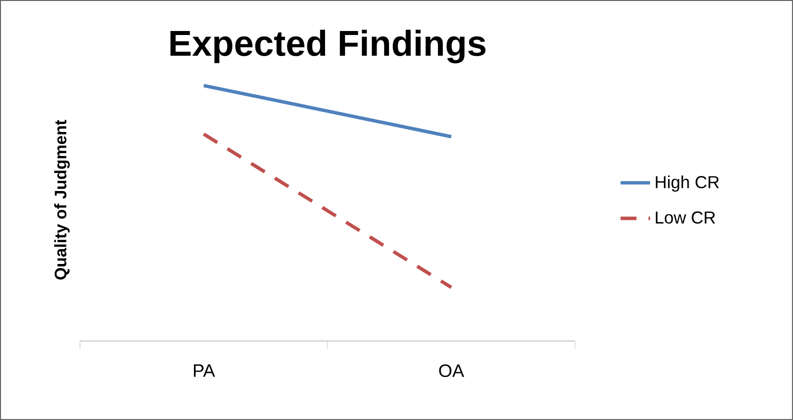 Image resolution: width=793 pixels, height=420 pixels. What do you see at coordinates (686, 217) in the screenshot?
I see `legend-label: Low CR` at bounding box center [686, 217].